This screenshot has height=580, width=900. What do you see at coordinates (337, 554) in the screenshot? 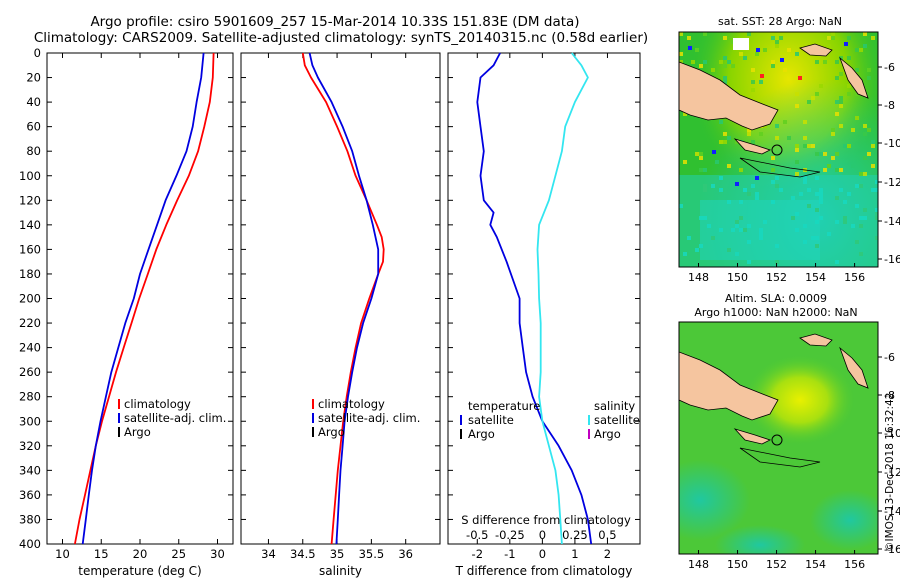
I see `x-tick-label: 35` at bounding box center [337, 554].